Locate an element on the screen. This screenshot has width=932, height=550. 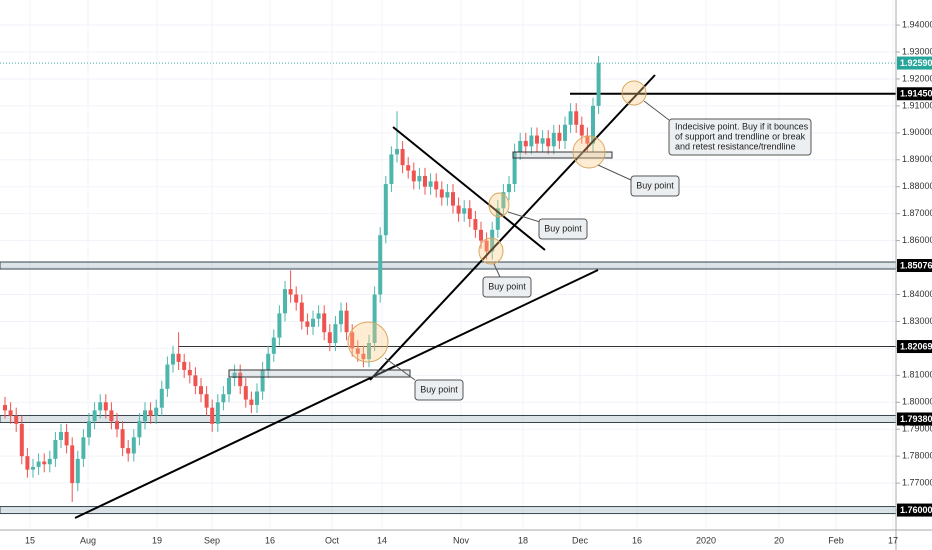
y-tick-label: 1.83000 is located at coordinates (917, 321).